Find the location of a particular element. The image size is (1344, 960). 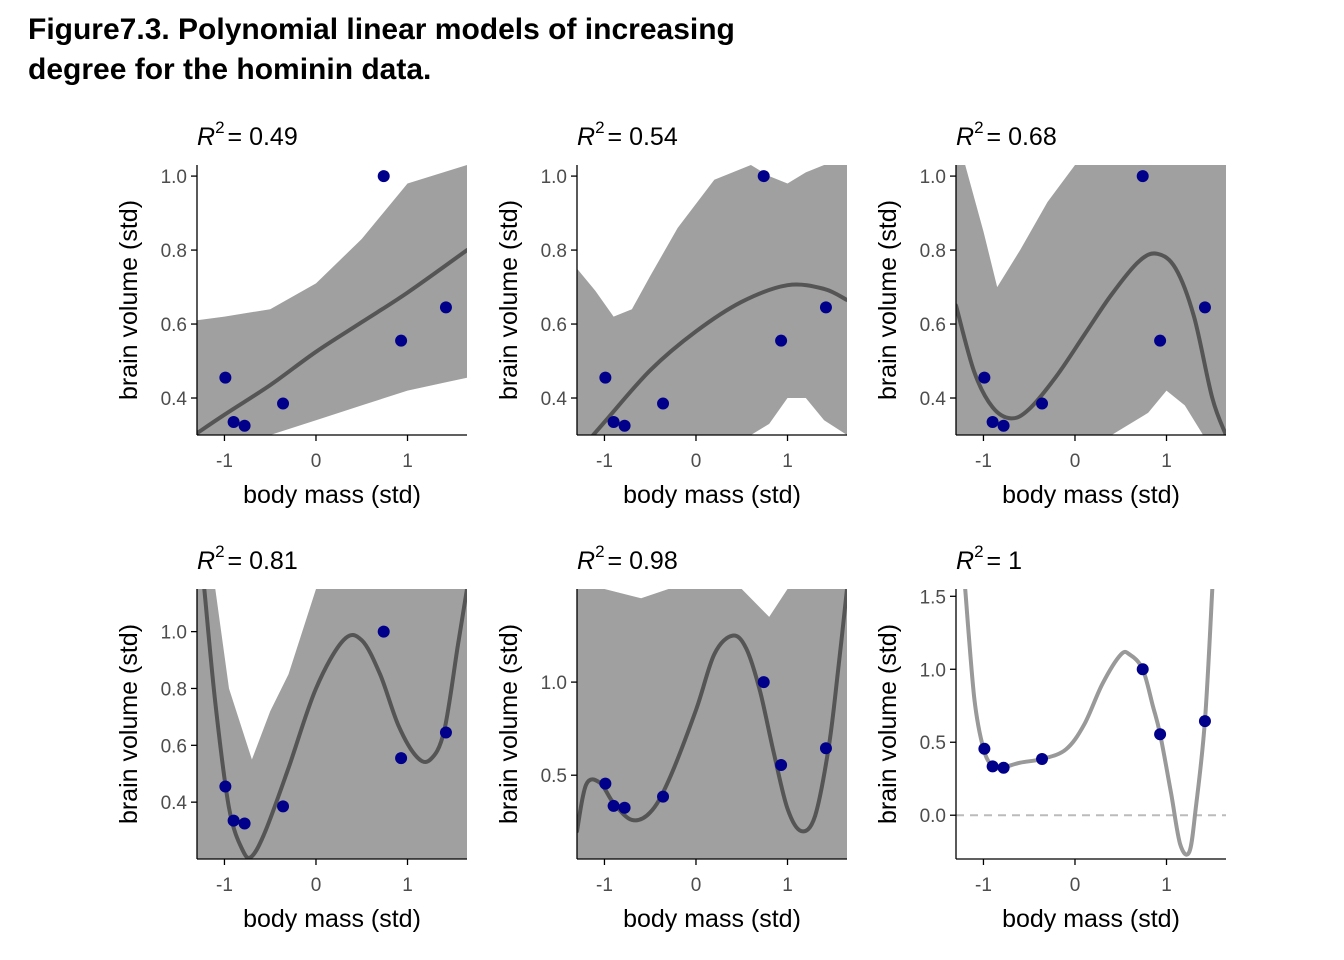

panel-title: R2 = 0.98 is located at coordinates (627, 558).